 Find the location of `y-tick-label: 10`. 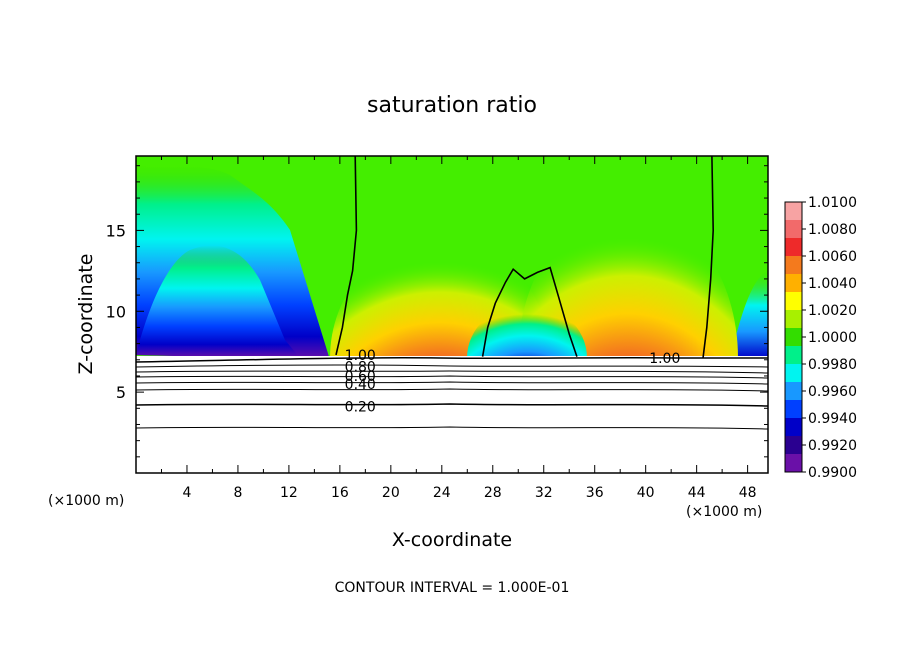

y-tick-label: 10 is located at coordinates (116, 311).